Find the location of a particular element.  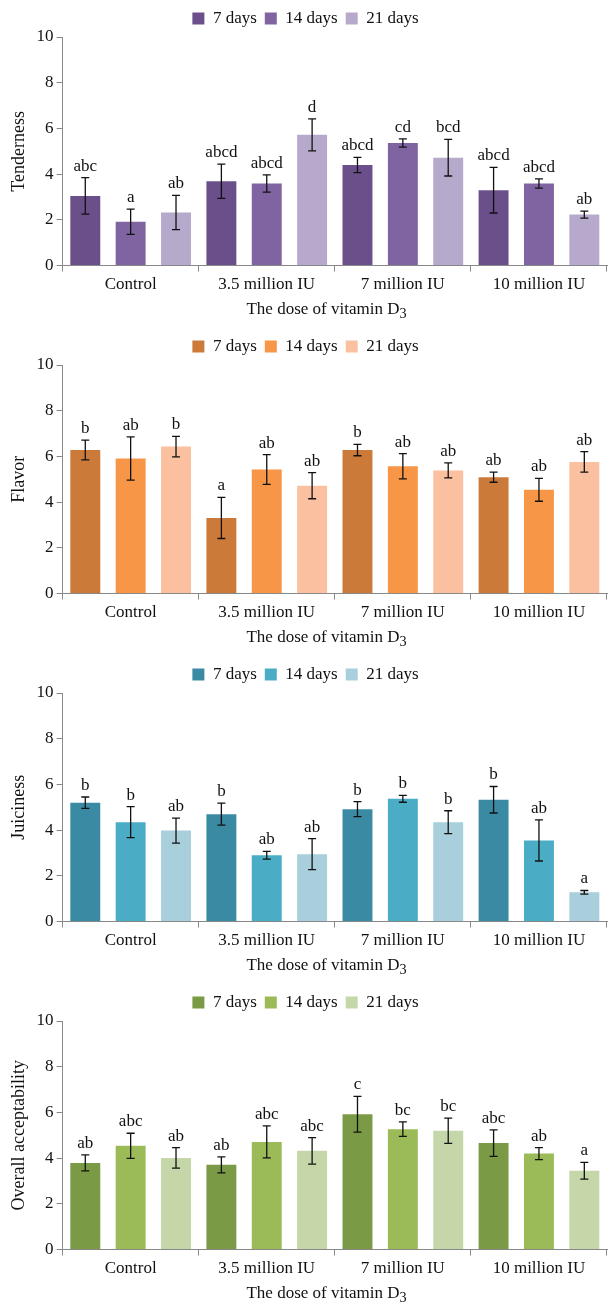

y-axis-title: Overall acceptability is located at coordinates (17, 1135).